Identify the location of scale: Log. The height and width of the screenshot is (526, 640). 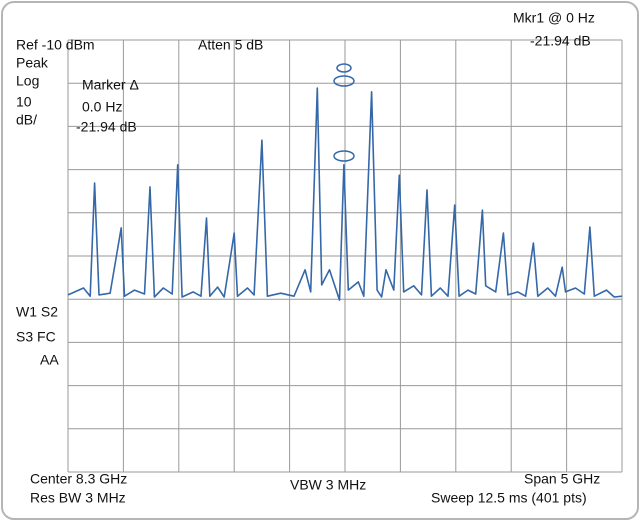
(27, 81).